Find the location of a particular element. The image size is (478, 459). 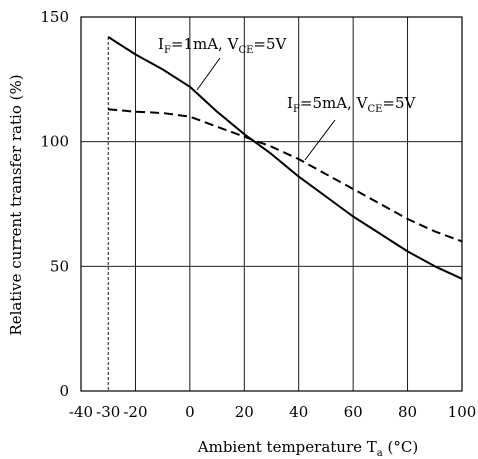

y-axis-label: Relative current transfer ratio (%) is located at coordinates (16, 204).